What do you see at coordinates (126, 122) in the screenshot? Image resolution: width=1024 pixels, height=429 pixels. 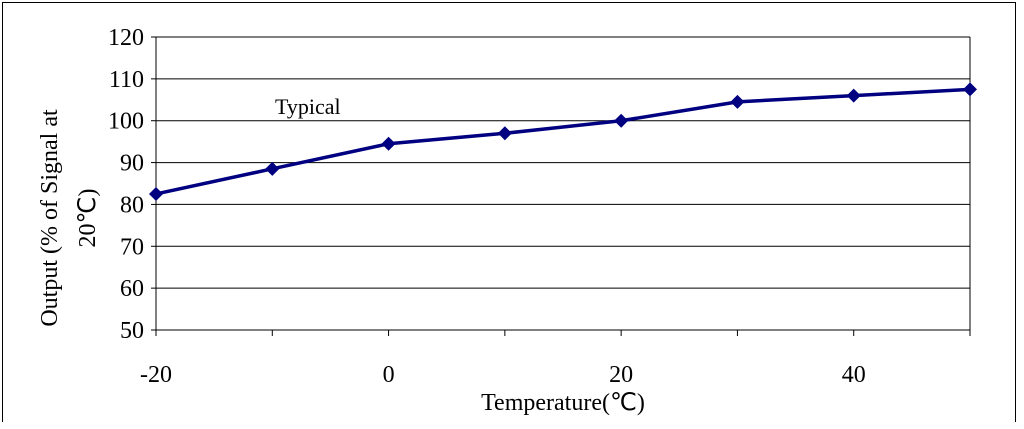 I see `y-tick-label: 100` at bounding box center [126, 122].